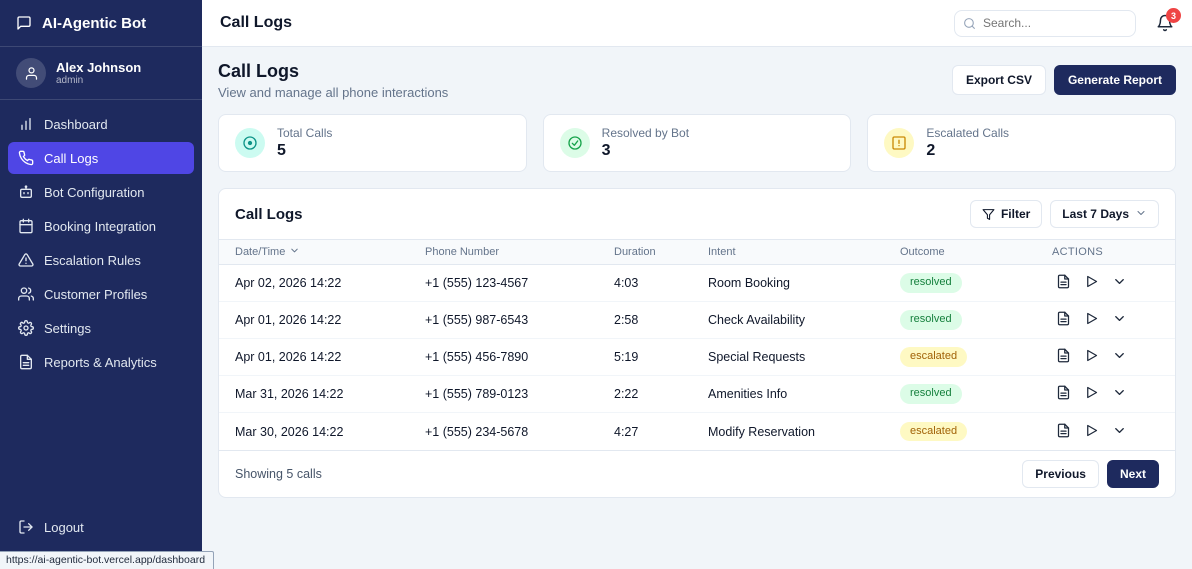 Image resolution: width=1192 pixels, height=569 pixels. Describe the element at coordinates (101, 527) in the screenshot. I see `logout-button: Logout` at that location.